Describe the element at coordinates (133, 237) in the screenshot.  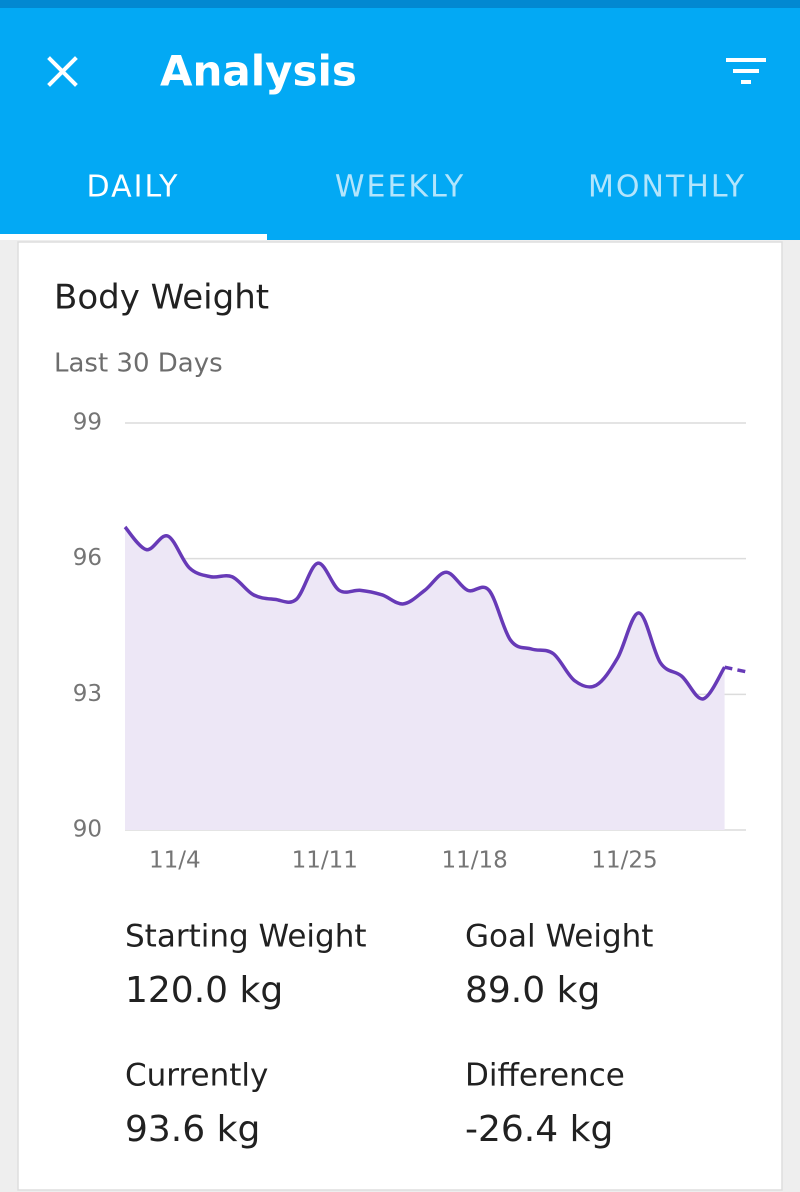
I see `tab-indicator` at that location.